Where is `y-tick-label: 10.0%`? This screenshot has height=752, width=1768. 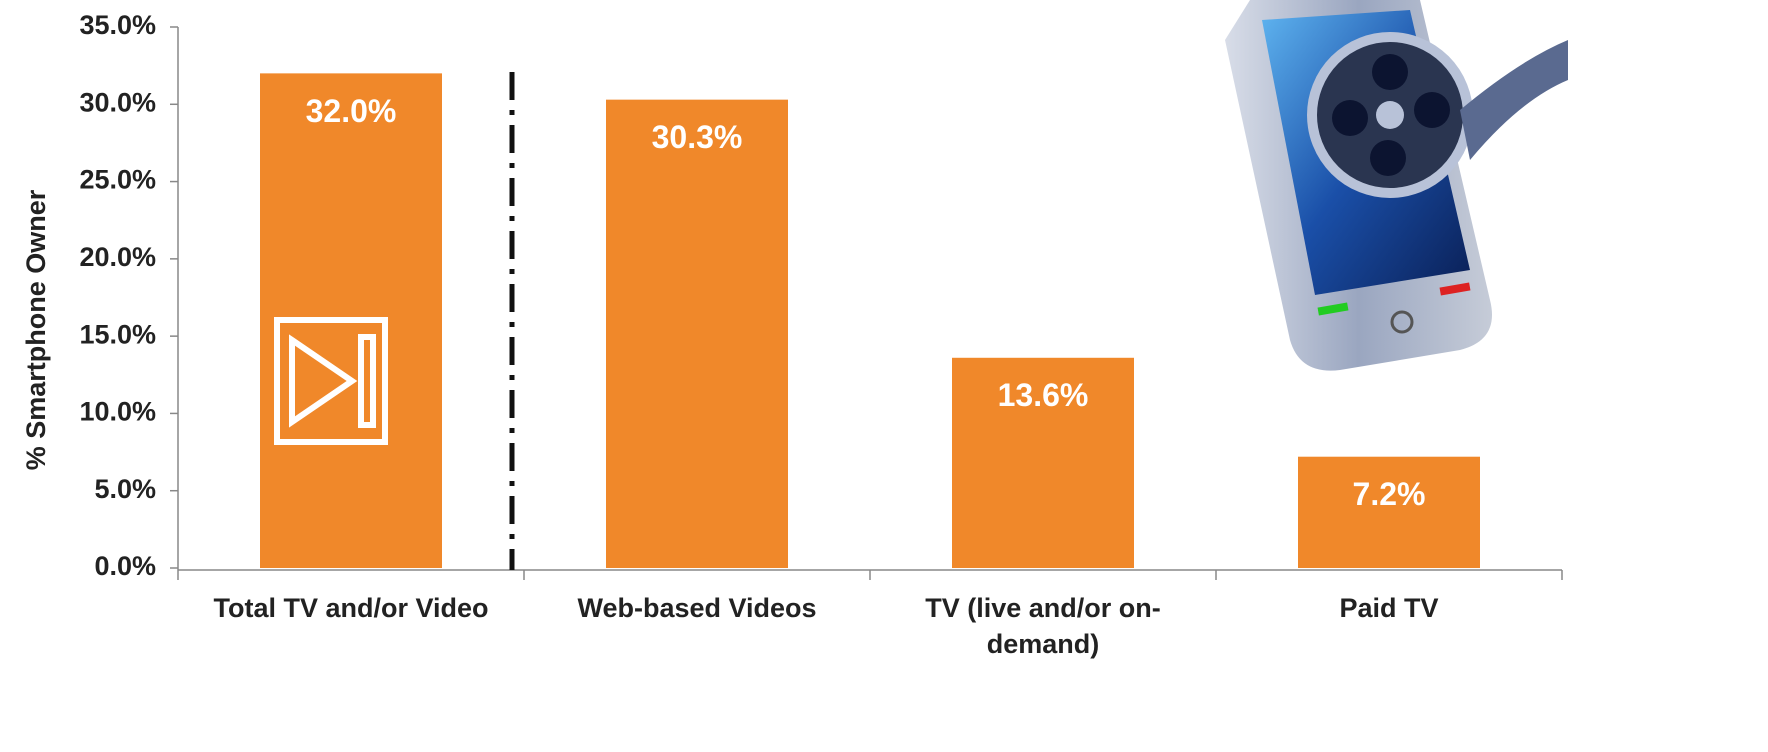 y-tick-label: 10.0% is located at coordinates (117, 412).